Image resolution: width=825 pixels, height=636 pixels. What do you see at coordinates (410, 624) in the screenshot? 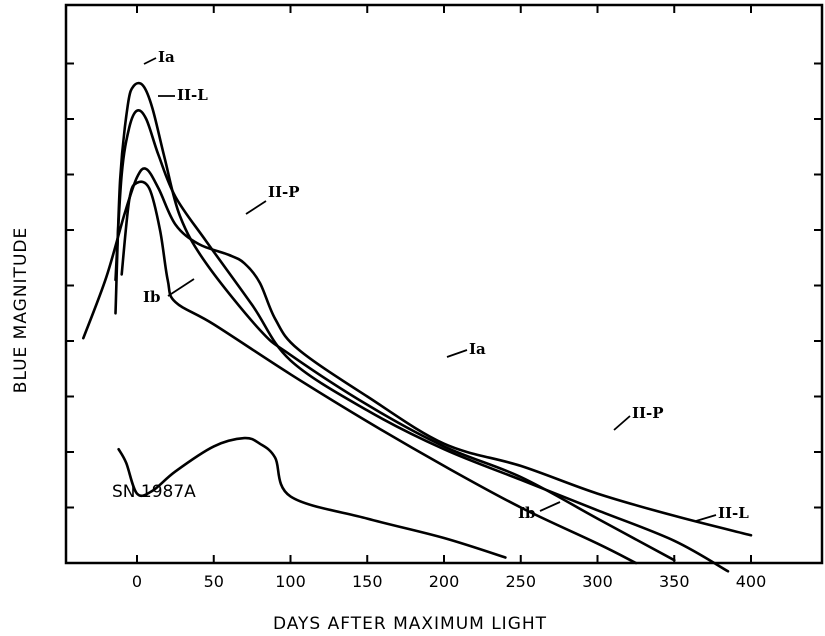
I see `x-axis-title: DAYS AFTER MAXIMUM LIGHT` at bounding box center [410, 624].